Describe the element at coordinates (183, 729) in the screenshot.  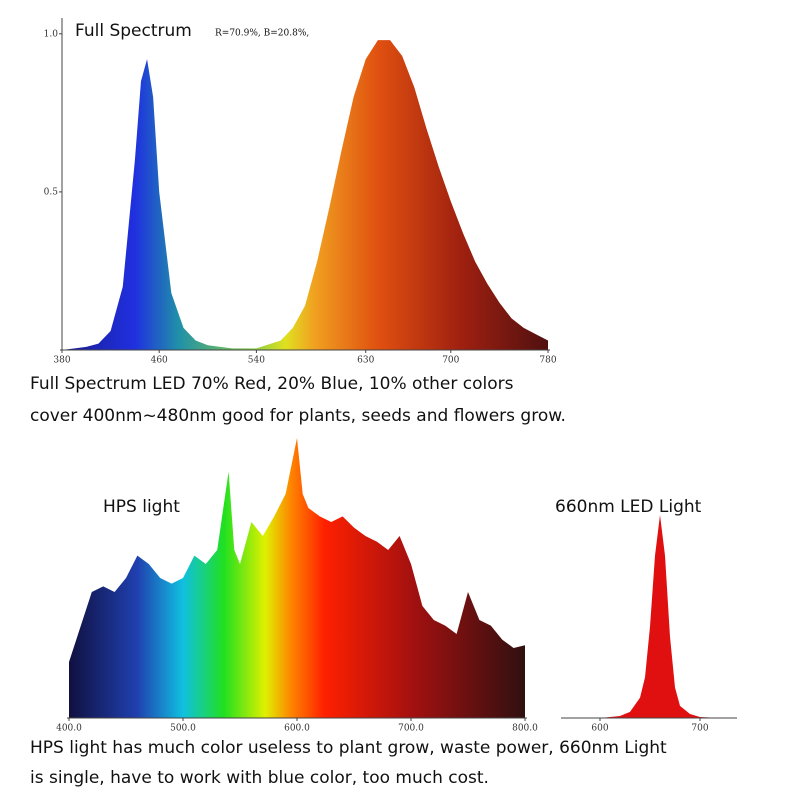
I see `x-tick-label: 500.0` at that location.